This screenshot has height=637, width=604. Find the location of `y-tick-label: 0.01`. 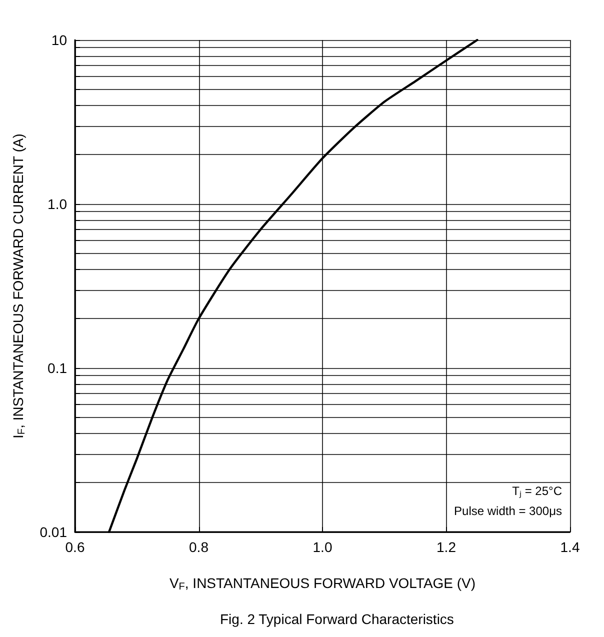

y-tick-label: 0.01 is located at coordinates (54, 532).